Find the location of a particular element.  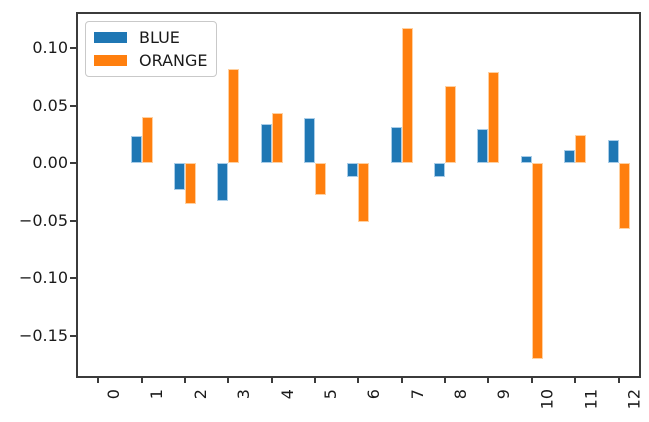

legend-item-orange: ORANGE is located at coordinates (151, 60).